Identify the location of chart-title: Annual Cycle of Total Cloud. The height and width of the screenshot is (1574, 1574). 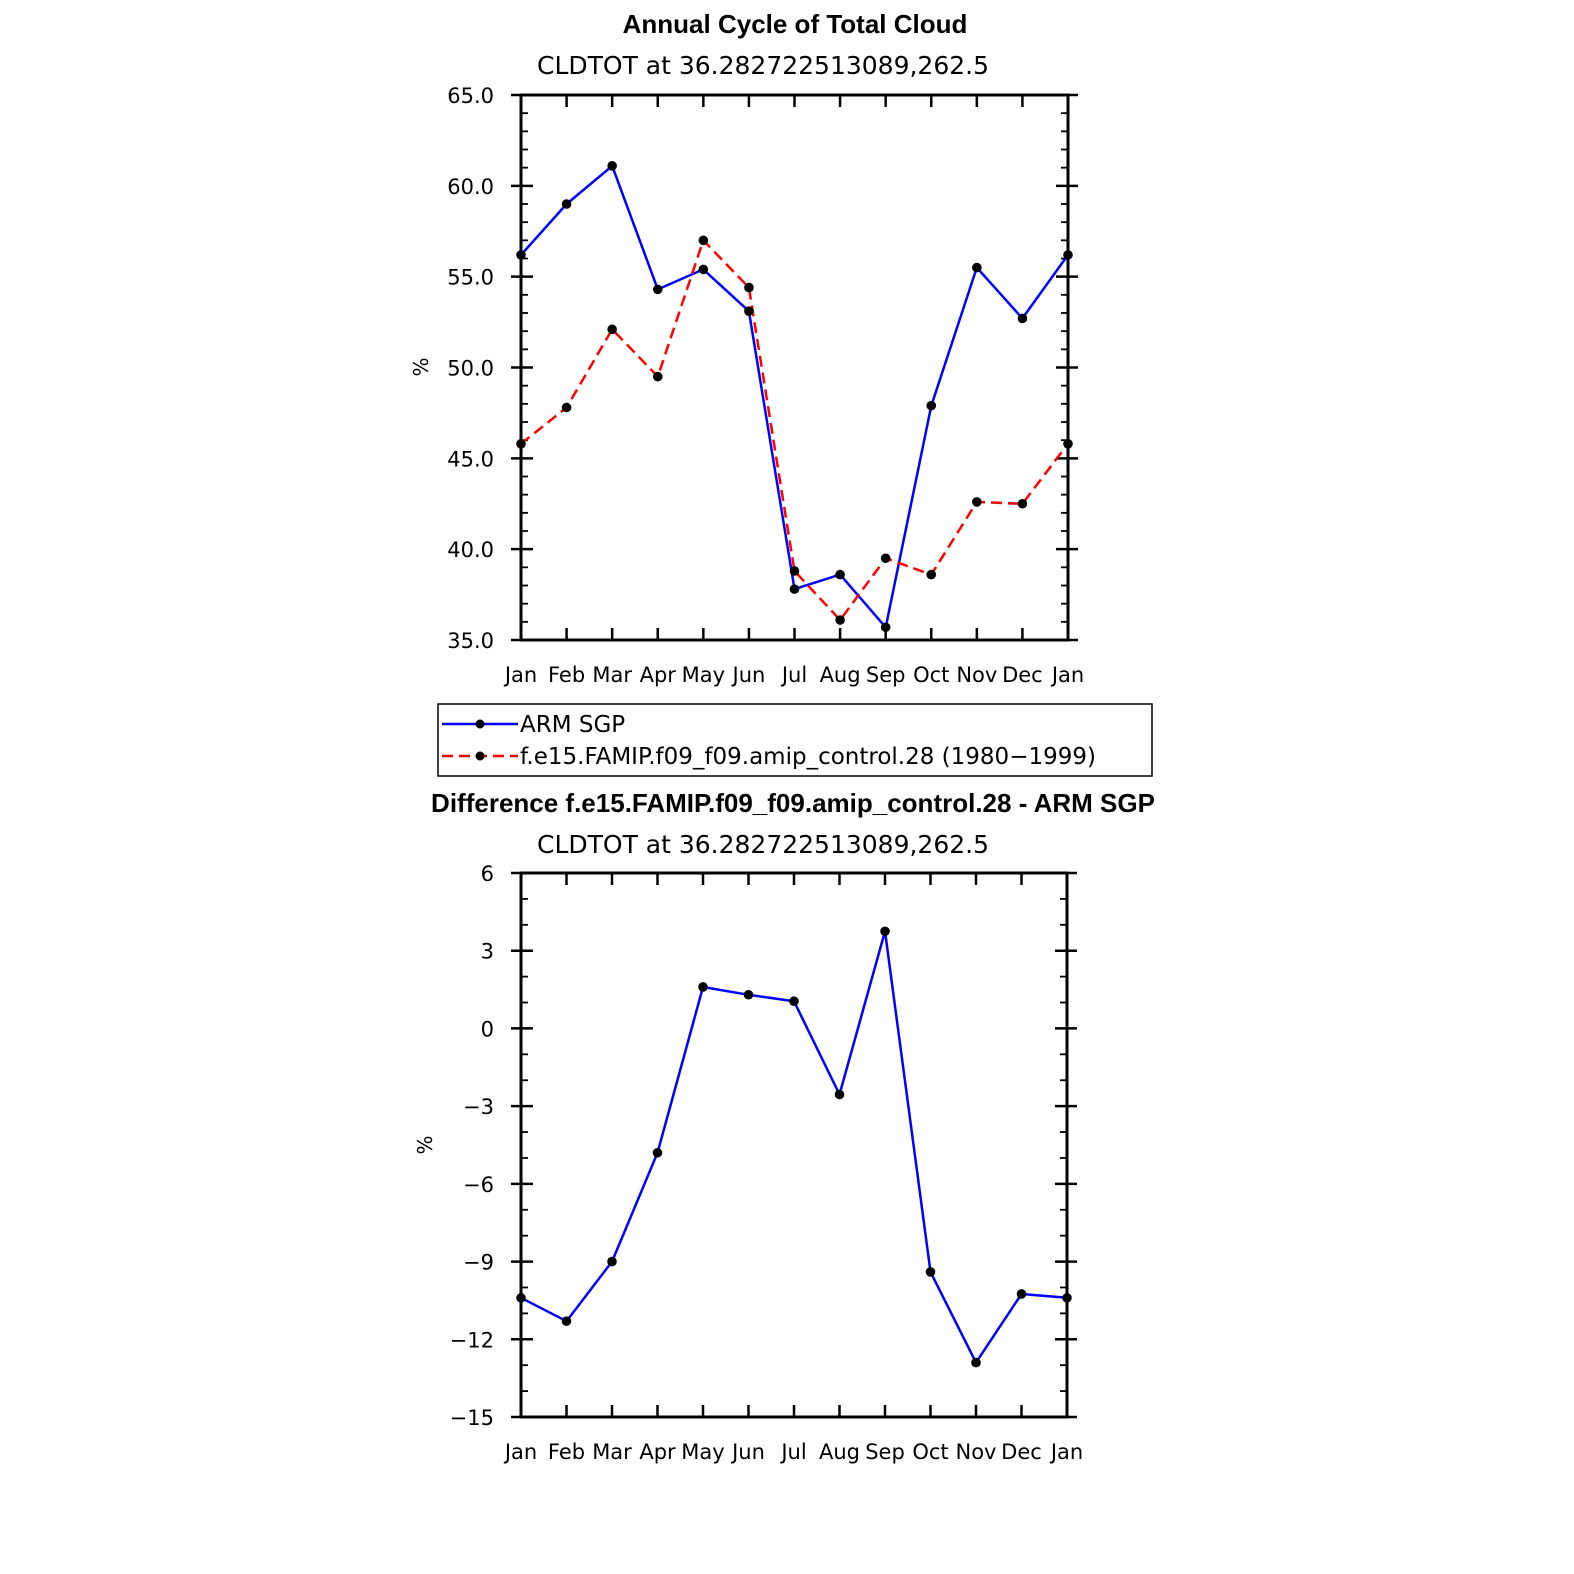
(795, 24).